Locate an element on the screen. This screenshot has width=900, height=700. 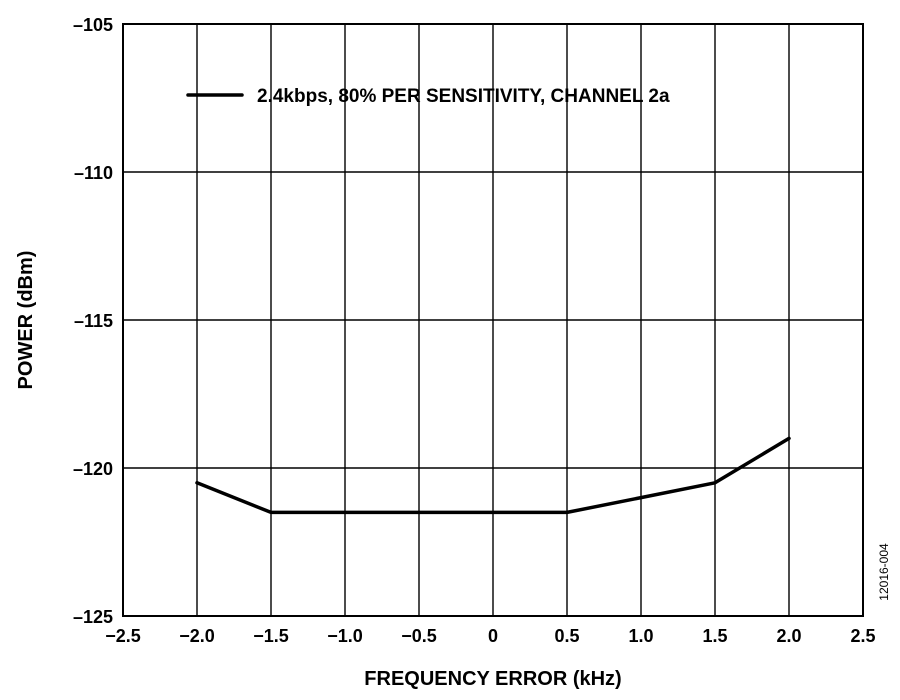
x-tick-label: −2.0 is located at coordinates (197, 636).